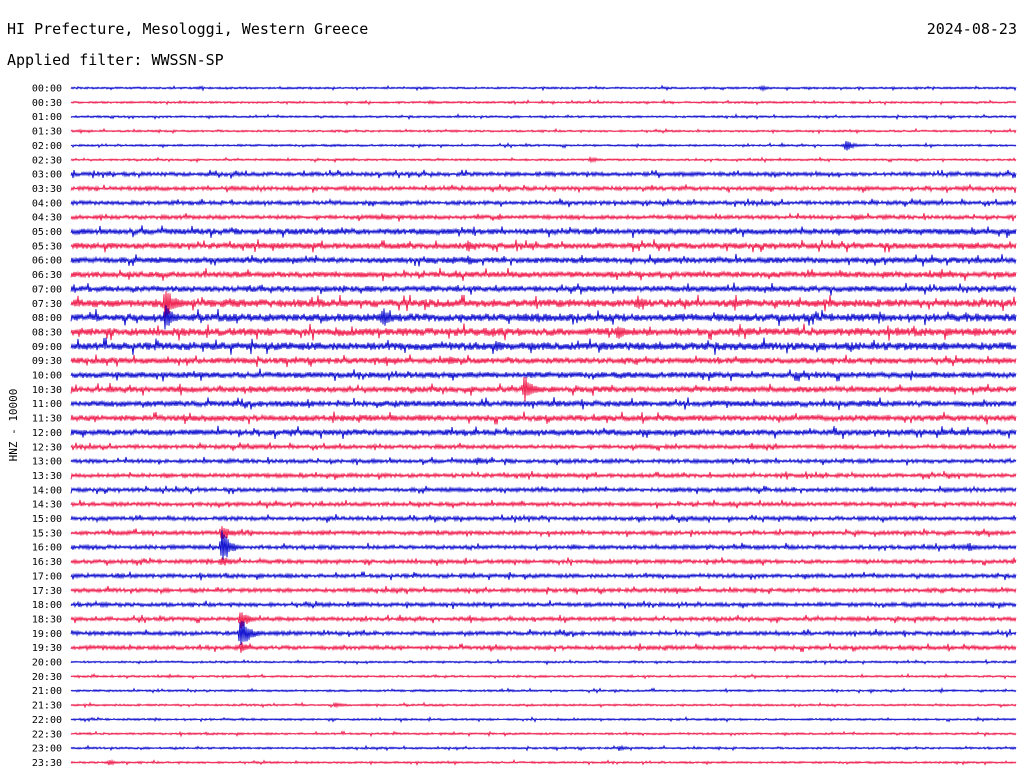 This screenshot has height=780, width=1024. I want to click on trace-time-label: 15:30, so click(47, 533).